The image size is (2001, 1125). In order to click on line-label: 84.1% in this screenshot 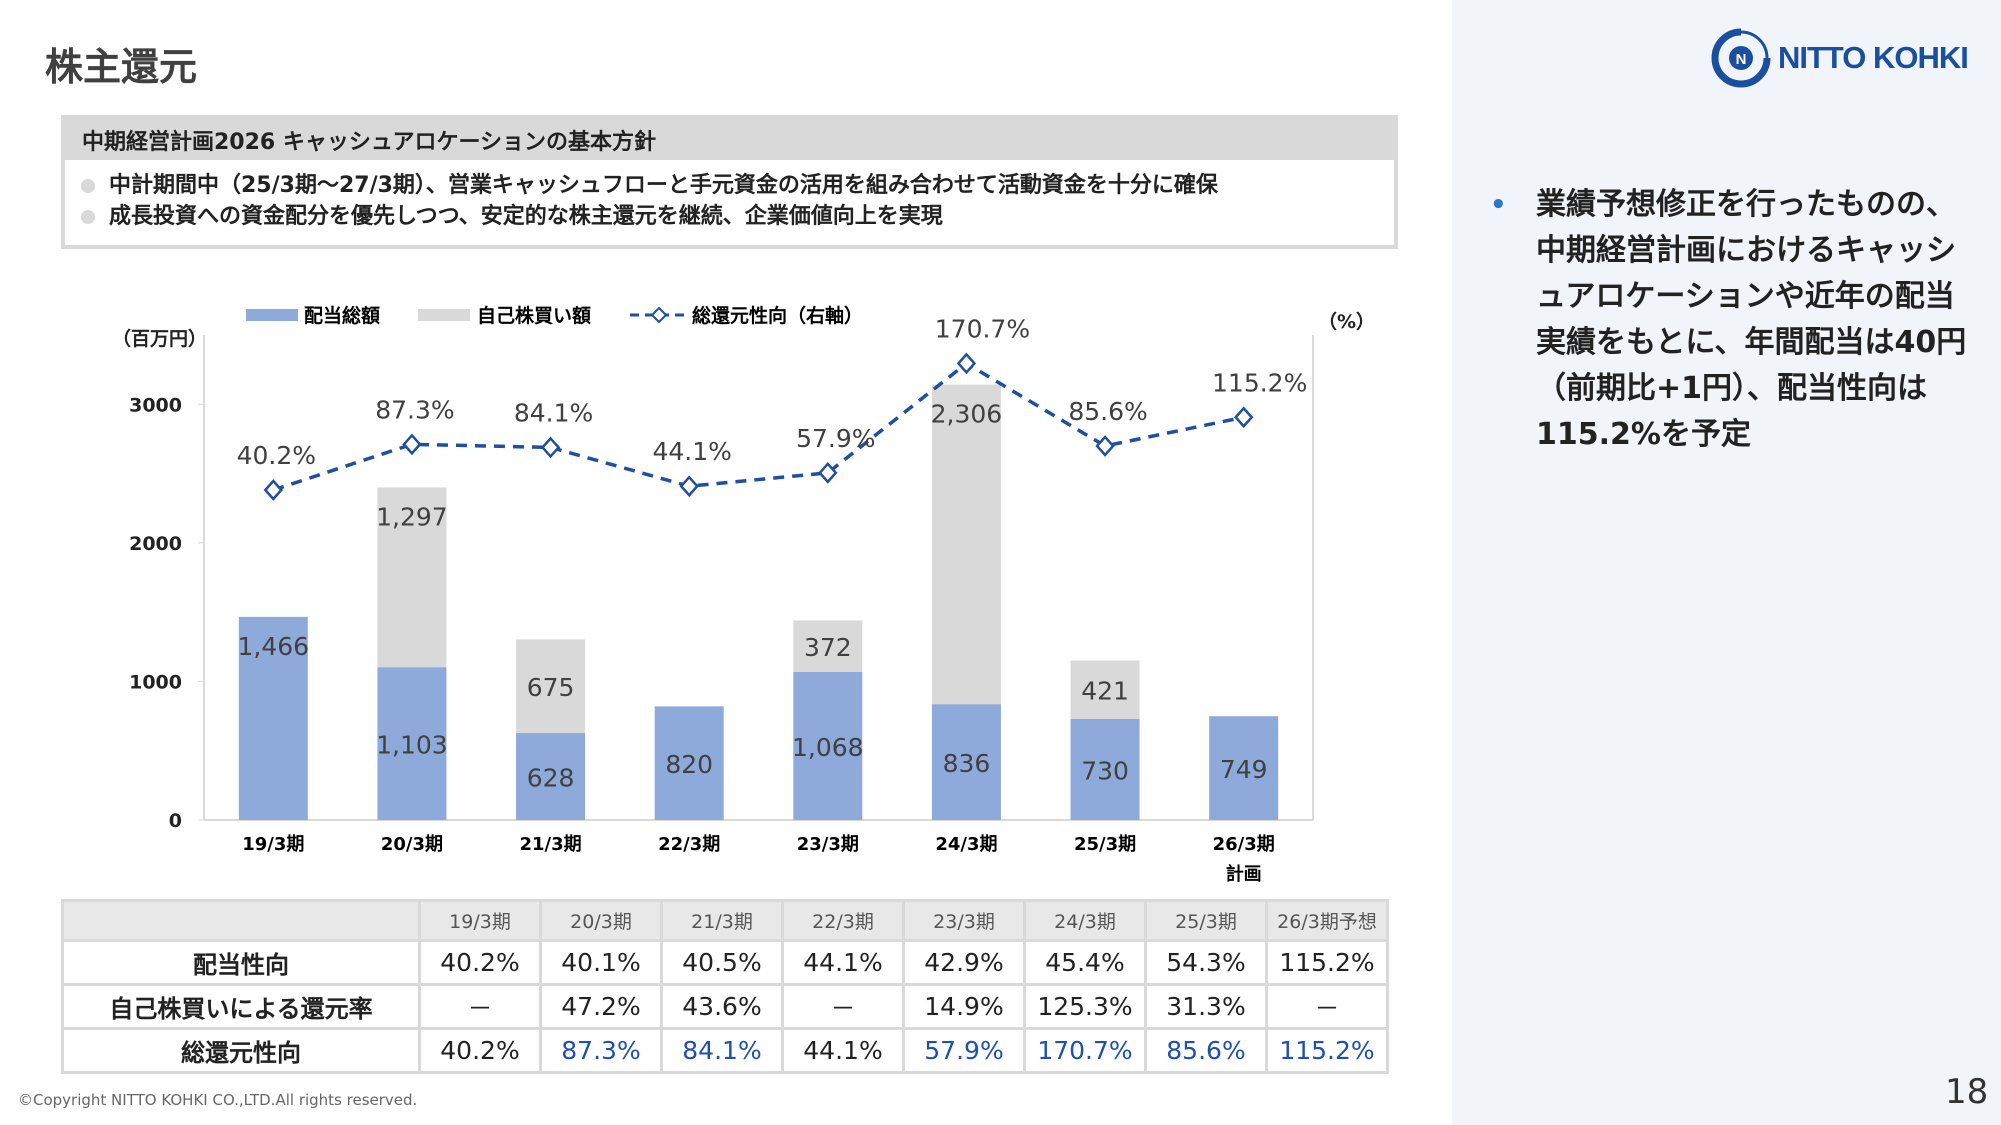, I will do `click(553, 412)`.